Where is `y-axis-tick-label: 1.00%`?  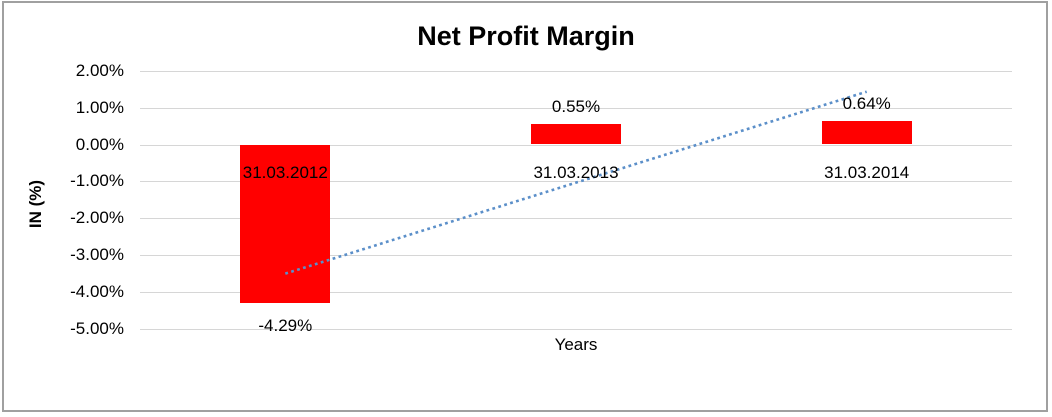 y-axis-tick-label: 1.00% is located at coordinates (99, 107).